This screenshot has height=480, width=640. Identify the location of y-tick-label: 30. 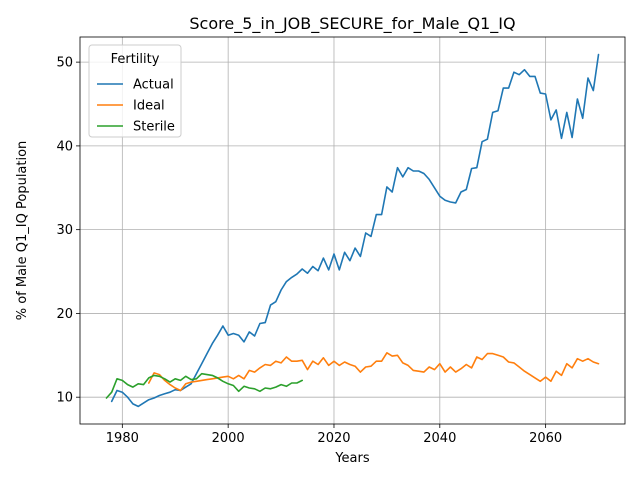
(64, 230).